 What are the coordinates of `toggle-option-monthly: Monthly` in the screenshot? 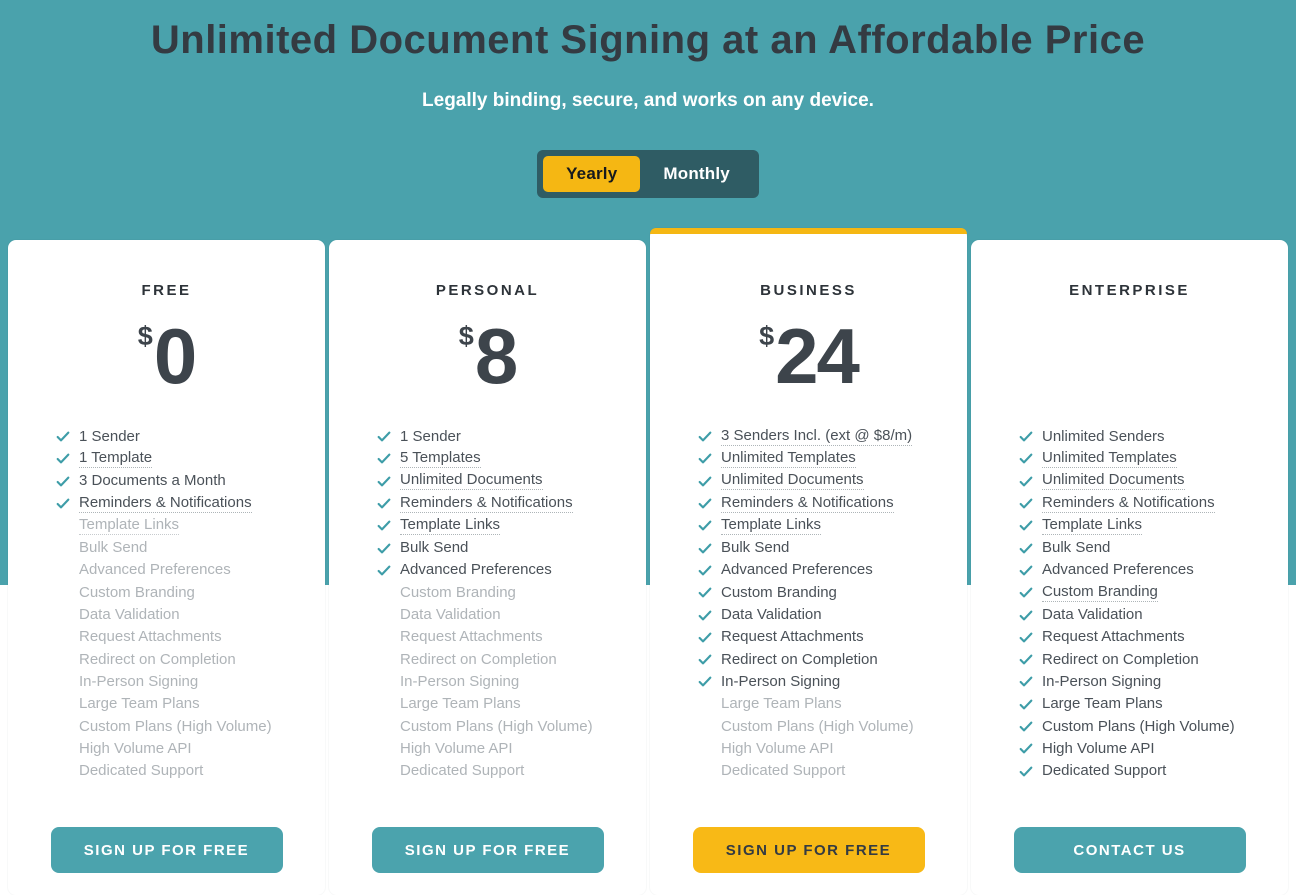 It's located at (696, 174).